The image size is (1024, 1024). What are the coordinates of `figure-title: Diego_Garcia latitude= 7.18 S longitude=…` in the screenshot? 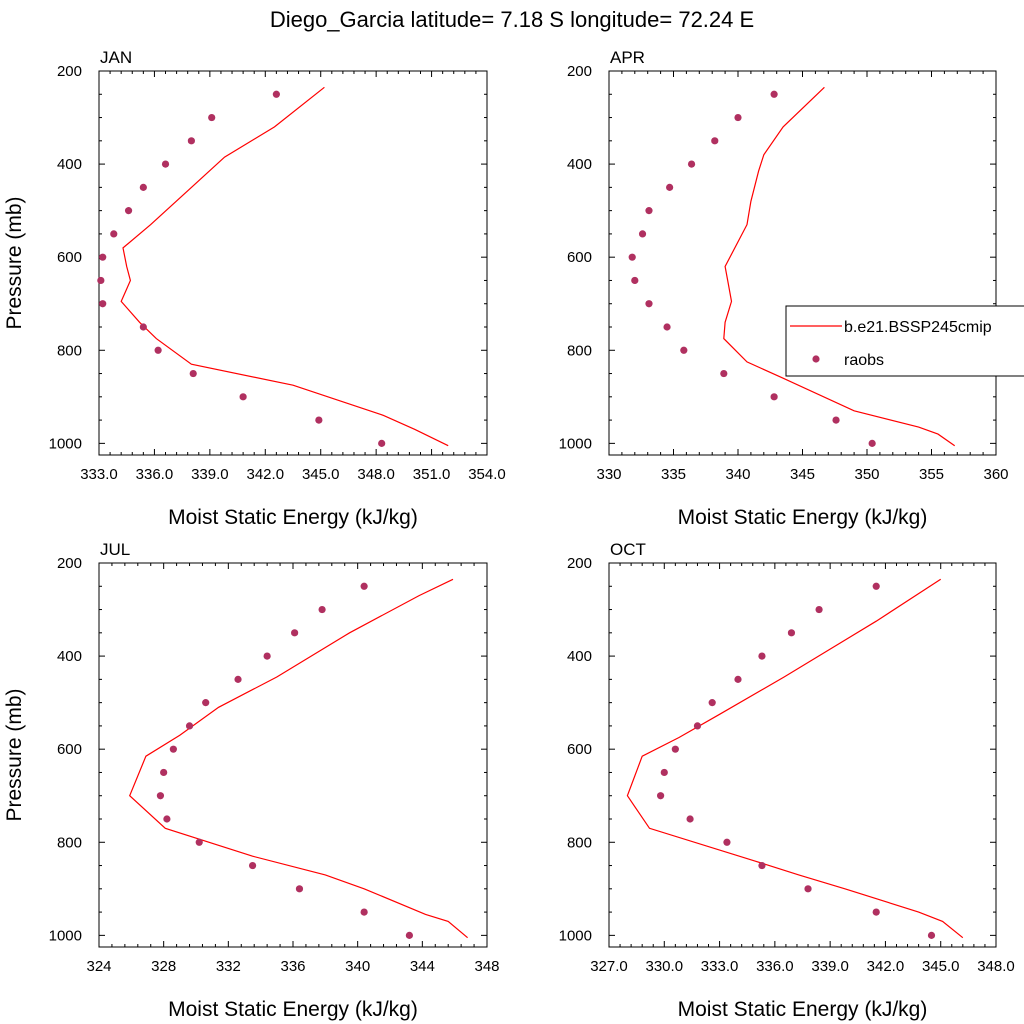 It's located at (512, 19).